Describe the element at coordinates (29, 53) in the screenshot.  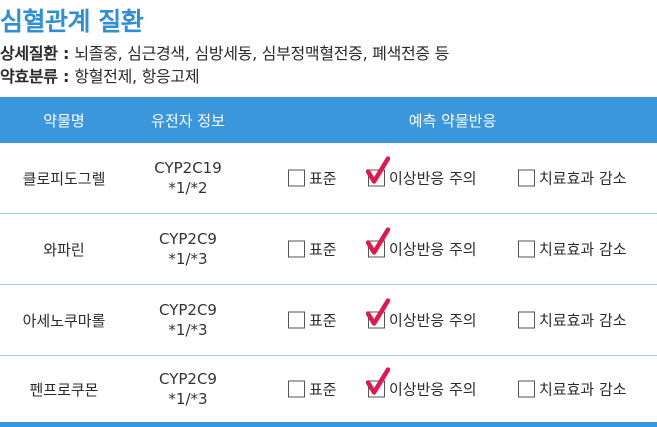
I see `diseases-label: 상세질환` at that location.